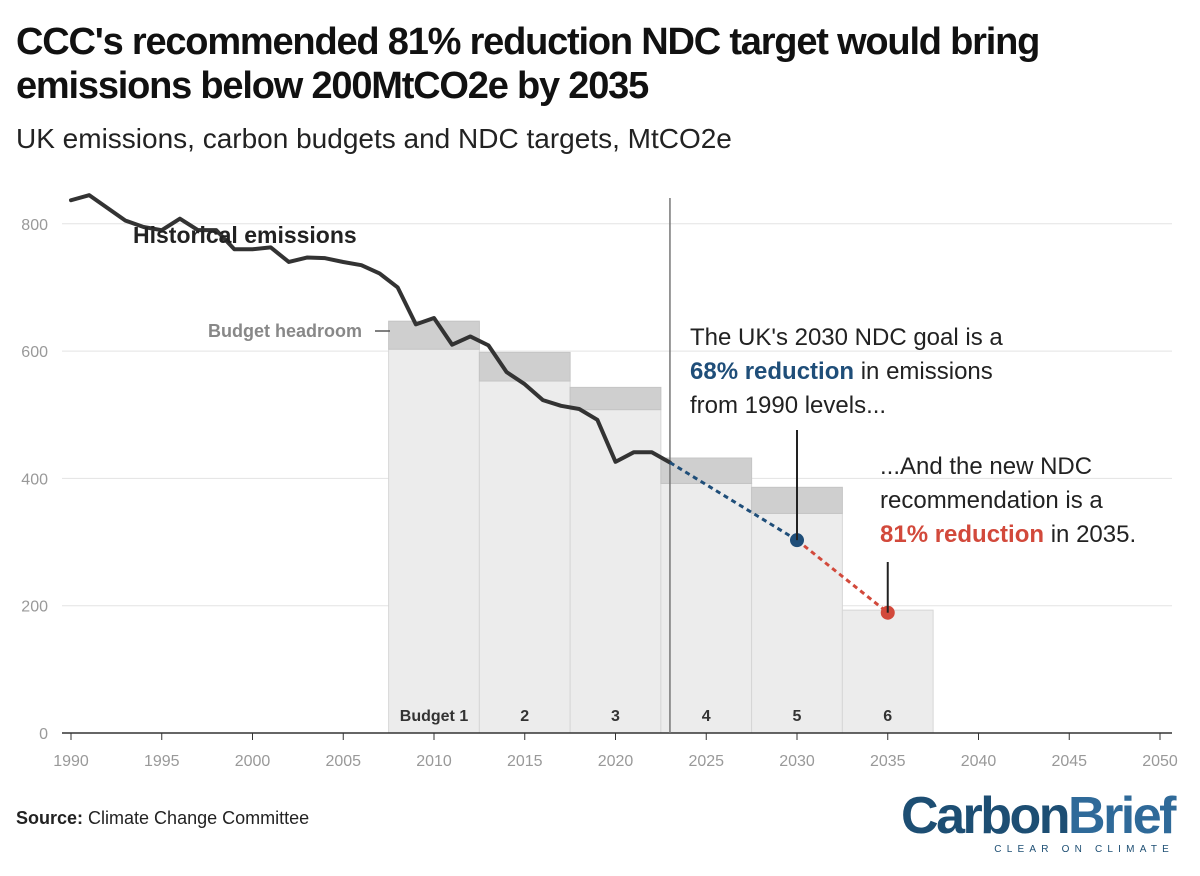 The height and width of the screenshot is (876, 1200). What do you see at coordinates (842, 576) in the screenshot?
I see `projection-line-red` at bounding box center [842, 576].